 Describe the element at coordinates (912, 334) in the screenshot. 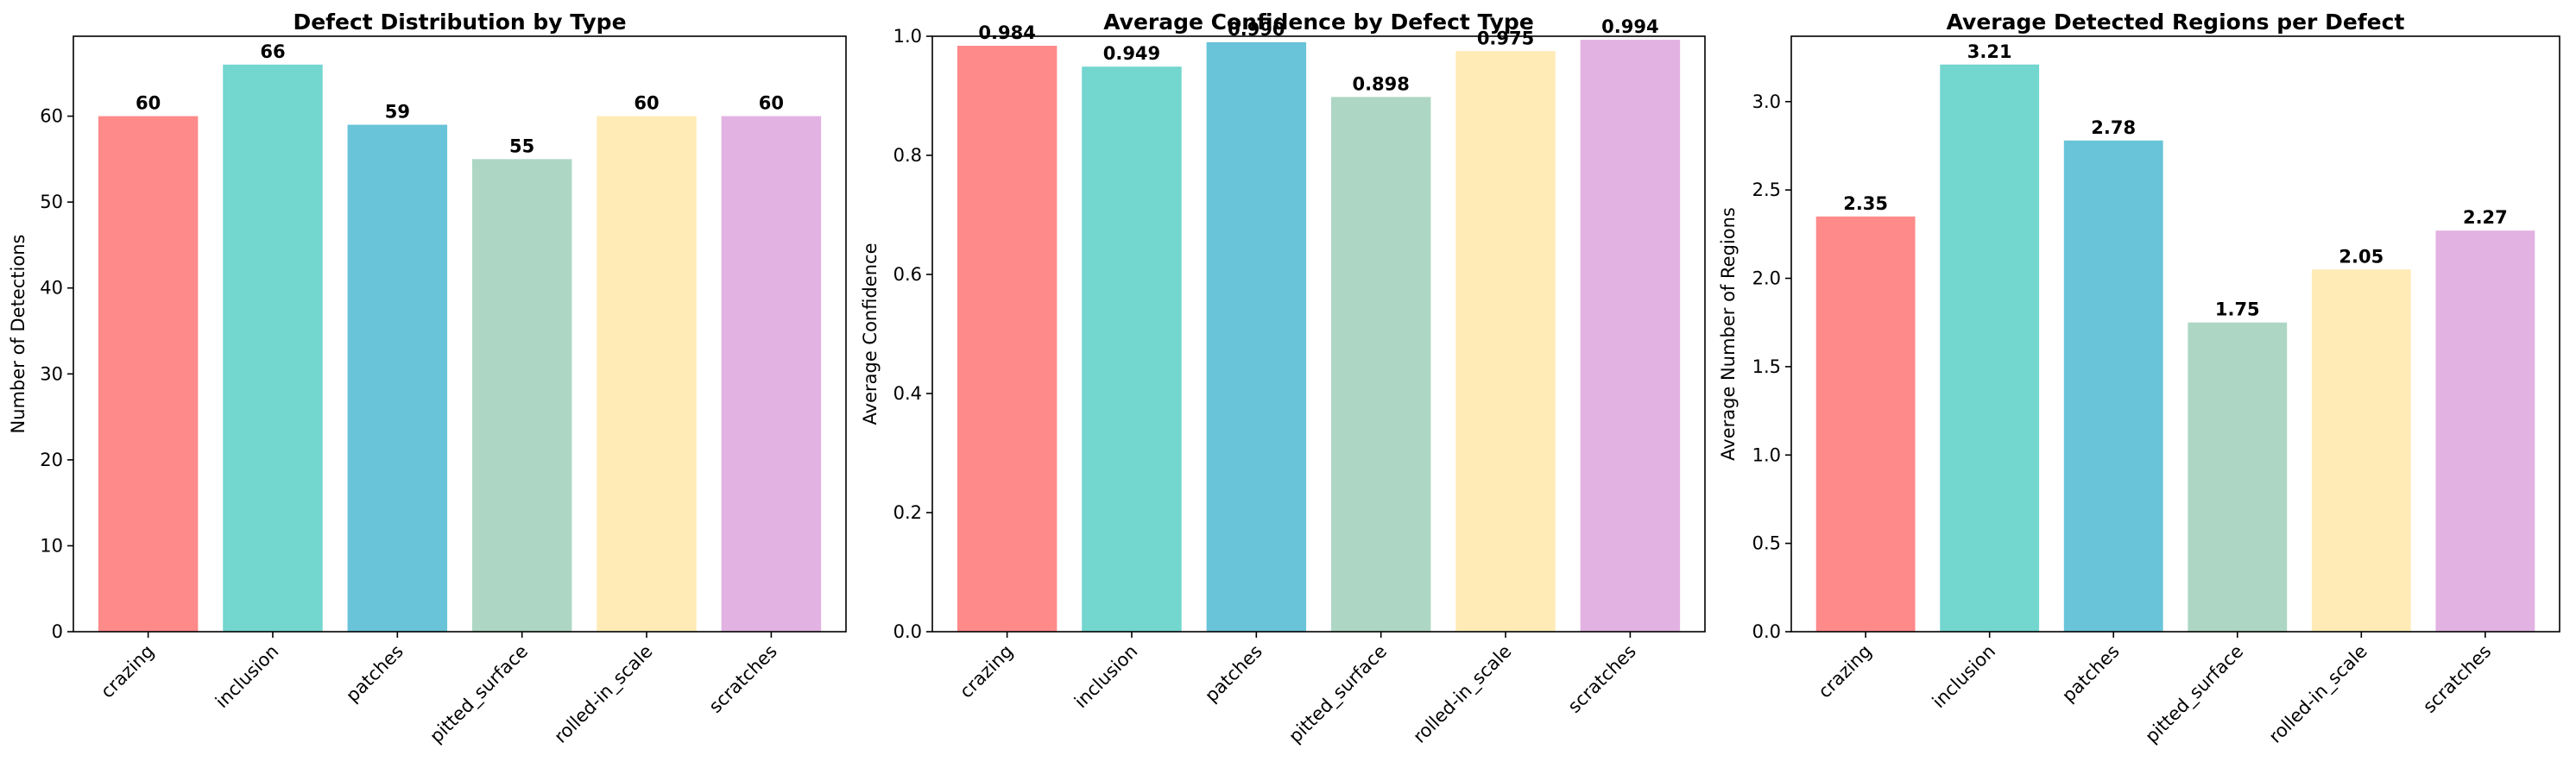

I see `y-axis-ticks: 0.0 0.2 0.4 0.6 0.8 1.0` at that location.